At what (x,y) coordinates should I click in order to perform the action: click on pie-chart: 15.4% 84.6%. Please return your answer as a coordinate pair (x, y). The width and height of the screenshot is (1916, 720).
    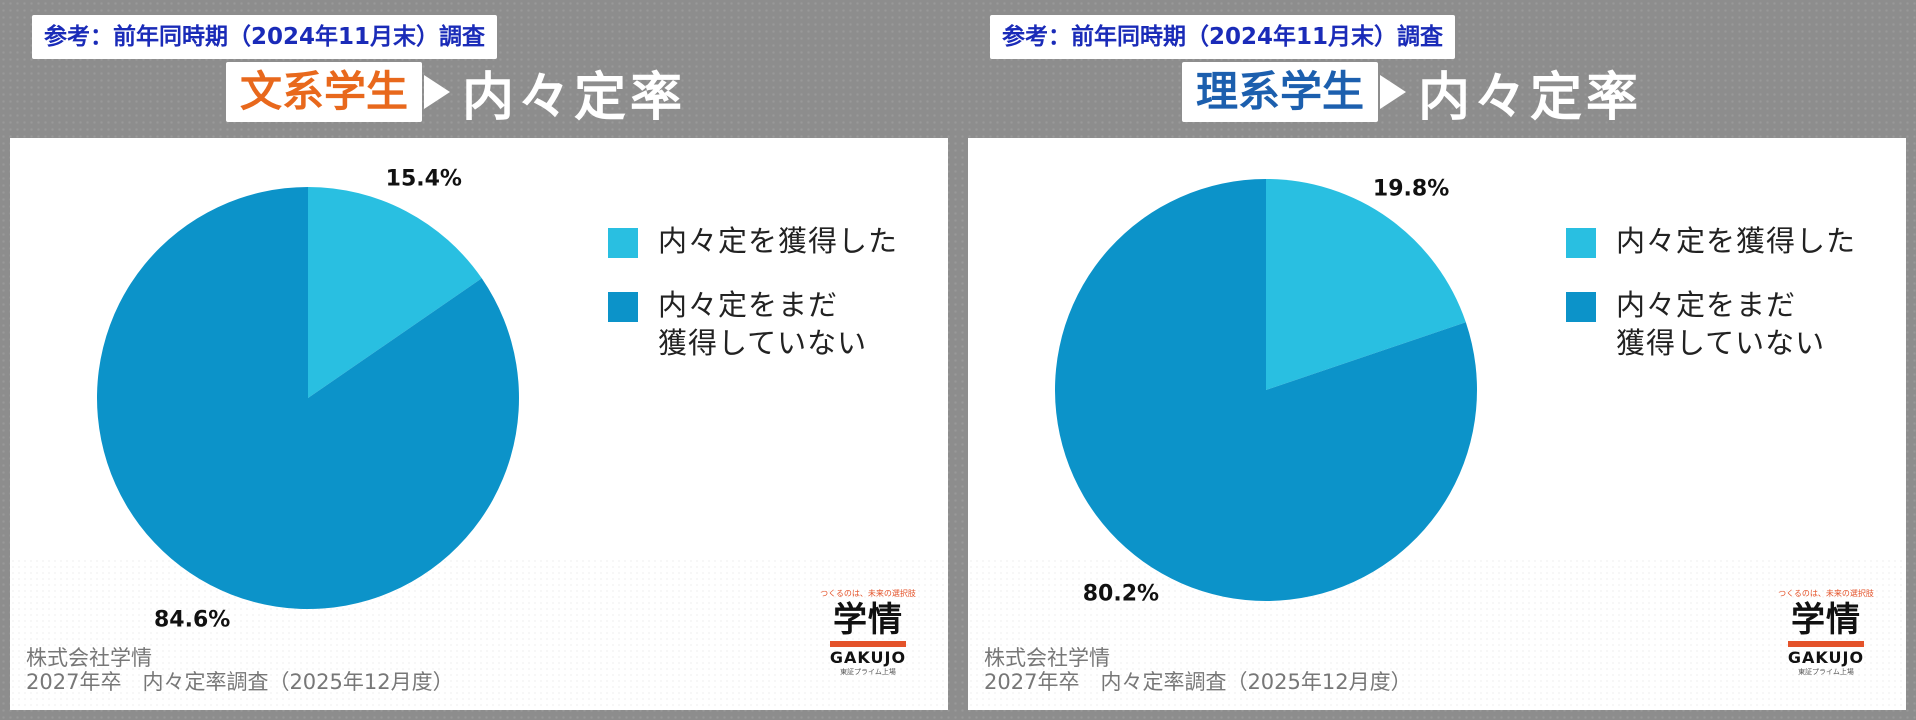
    Looking at the image, I should click on (308, 399).